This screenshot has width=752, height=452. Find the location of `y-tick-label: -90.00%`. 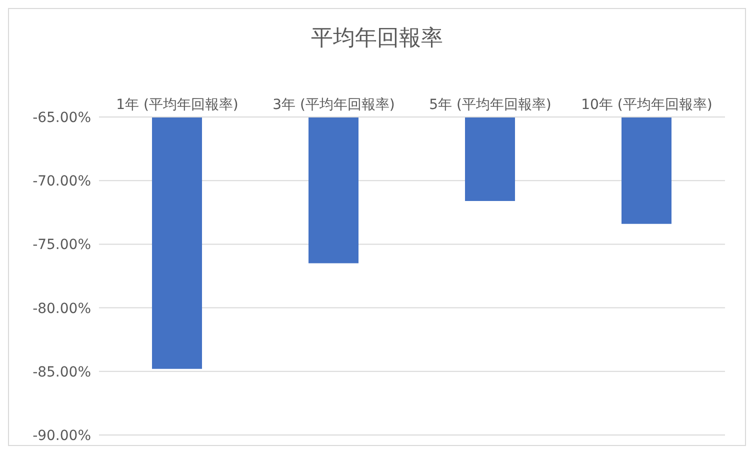

y-tick-label: -90.00% is located at coordinates (61, 436).